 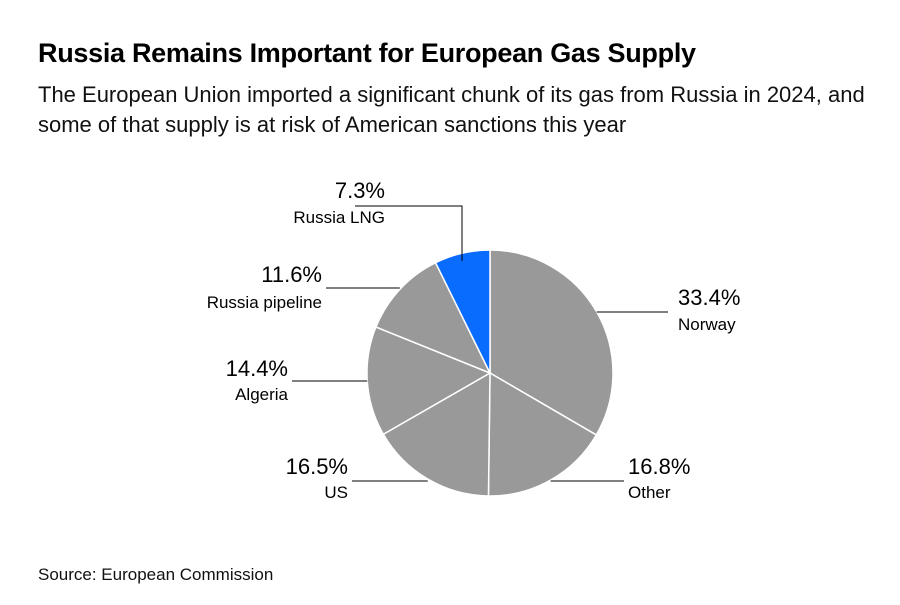 What do you see at coordinates (339, 217) in the screenshot?
I see `category-label-russia-lng: Russia LNG` at bounding box center [339, 217].